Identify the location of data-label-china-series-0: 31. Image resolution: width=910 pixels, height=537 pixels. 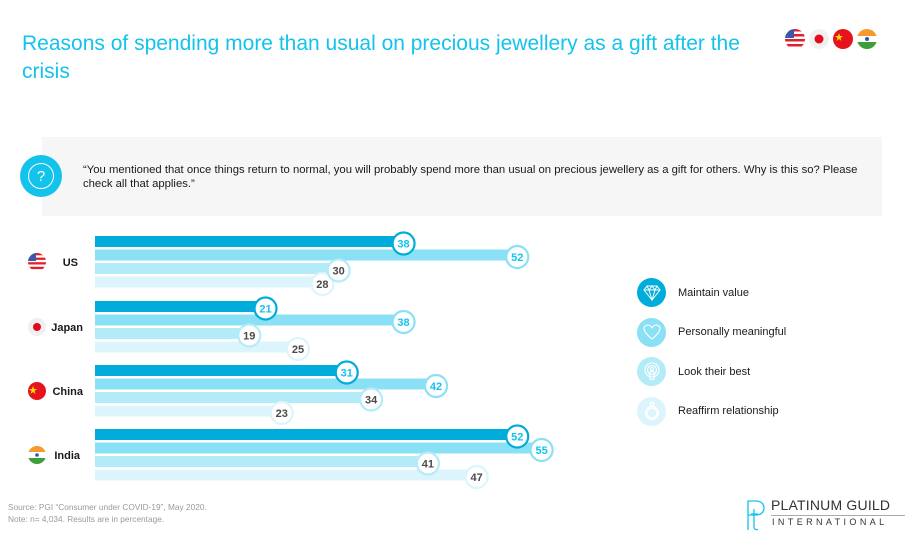
(347, 374).